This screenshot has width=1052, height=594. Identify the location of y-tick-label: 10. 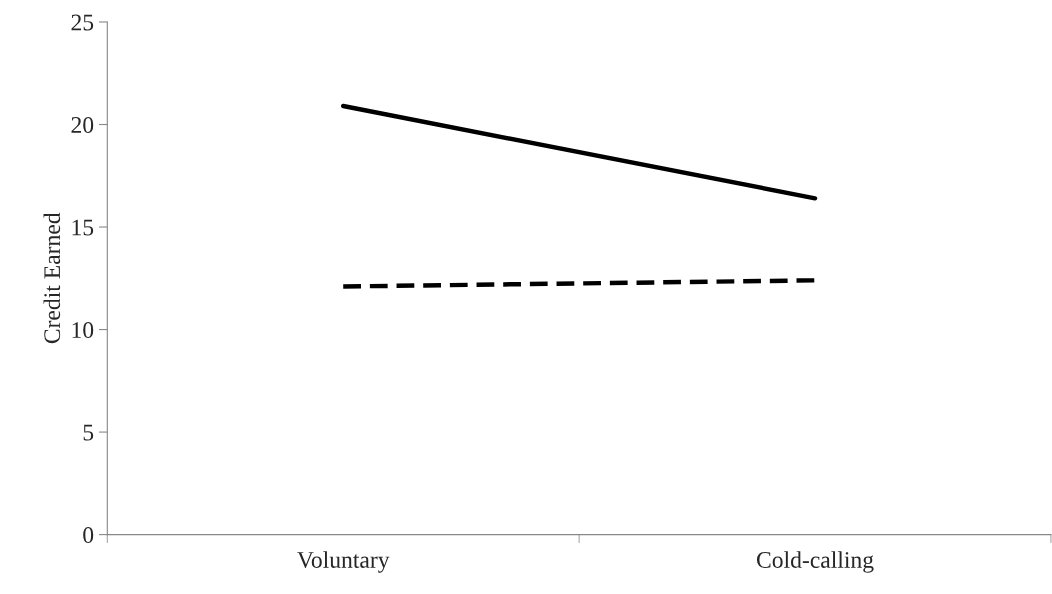
(83, 330).